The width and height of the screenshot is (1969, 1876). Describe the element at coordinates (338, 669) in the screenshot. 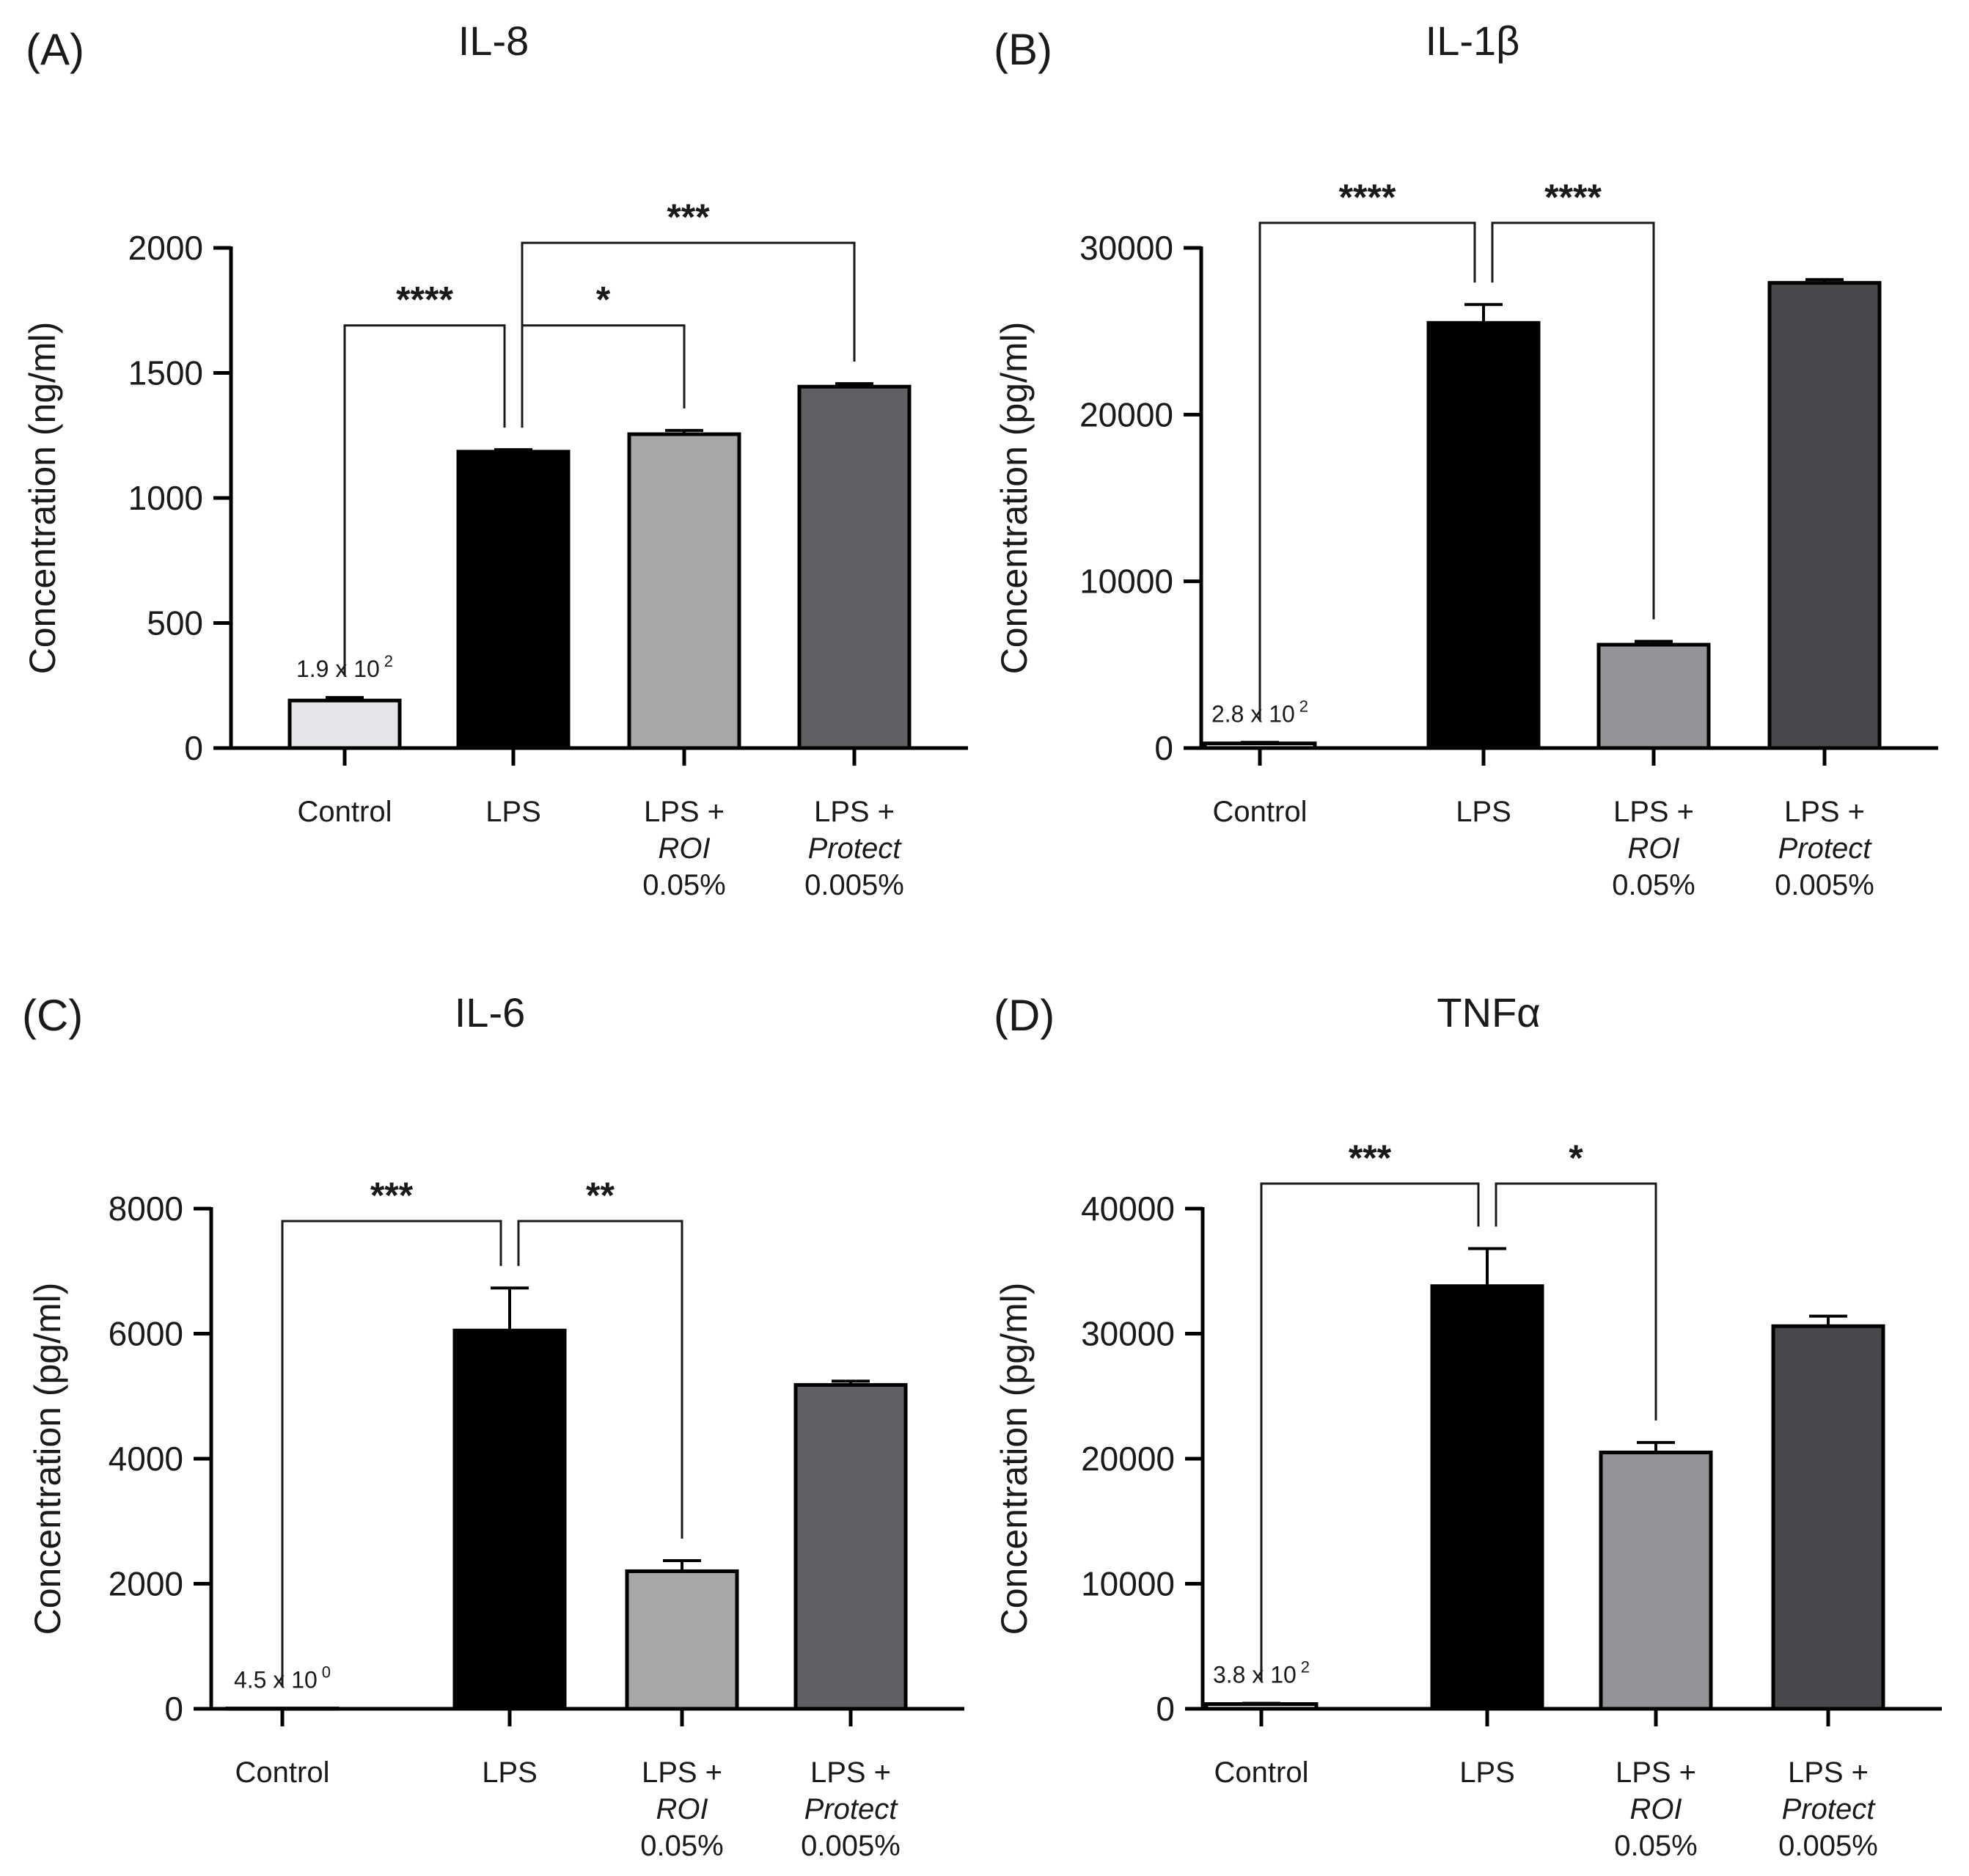

I see `value-annotation-base: 1.9 x 10` at that location.